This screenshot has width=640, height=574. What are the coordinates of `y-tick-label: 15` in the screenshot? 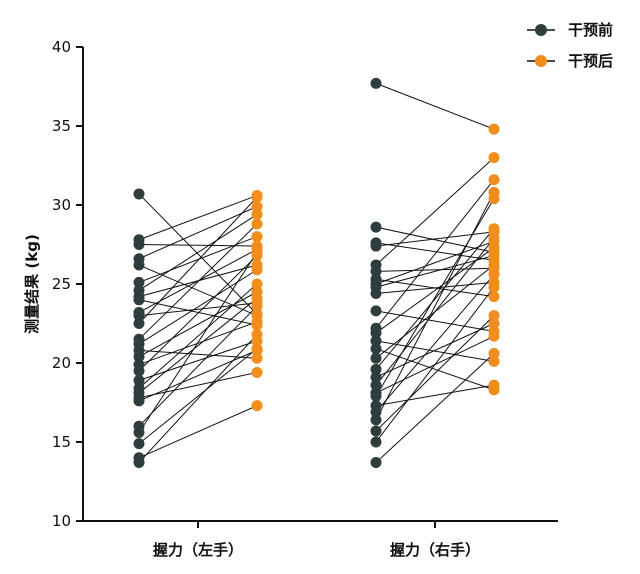 It's located at (61, 442).